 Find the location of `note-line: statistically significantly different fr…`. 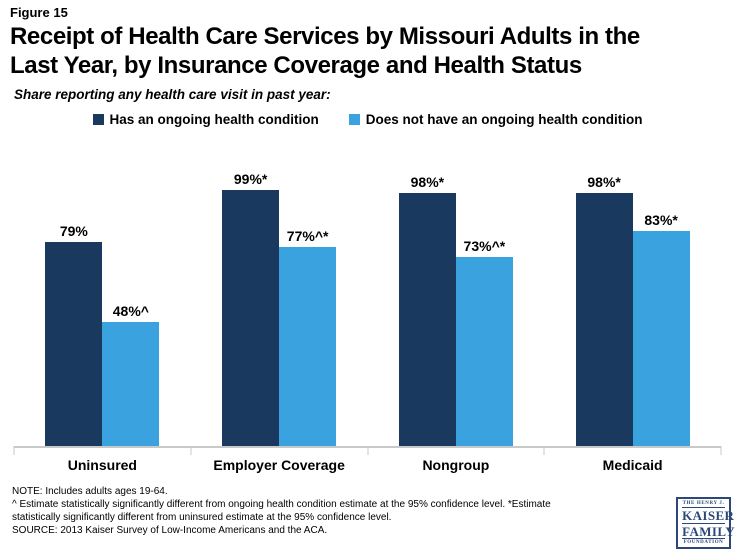

note-line: statistically significantly different fr… is located at coordinates (202, 518).